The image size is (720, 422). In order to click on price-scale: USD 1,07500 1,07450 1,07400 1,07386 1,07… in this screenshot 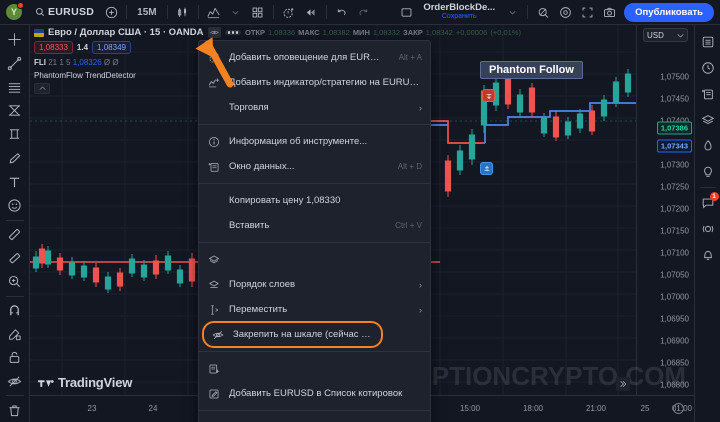, I will do `click(665, 218)`.